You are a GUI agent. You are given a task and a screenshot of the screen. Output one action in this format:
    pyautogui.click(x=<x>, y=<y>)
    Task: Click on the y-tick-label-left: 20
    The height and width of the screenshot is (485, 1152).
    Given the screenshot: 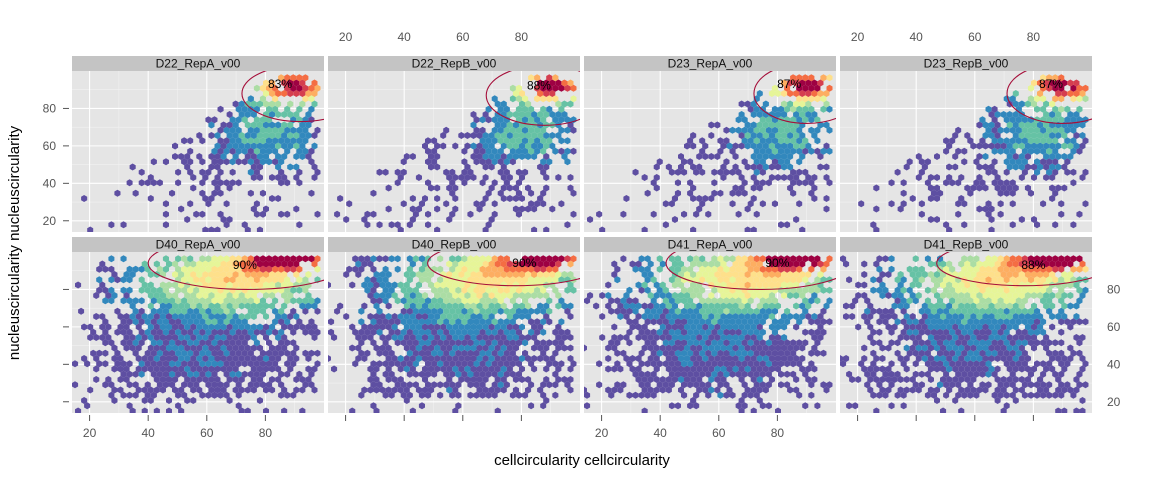 What is the action you would take?
    pyautogui.click(x=50, y=221)
    